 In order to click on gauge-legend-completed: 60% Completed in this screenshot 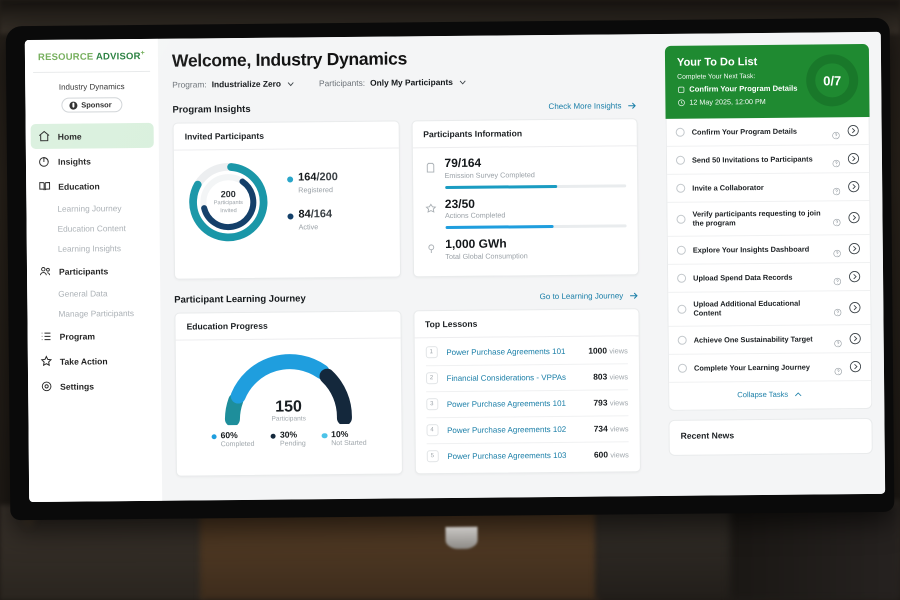, I will do `click(233, 439)`.